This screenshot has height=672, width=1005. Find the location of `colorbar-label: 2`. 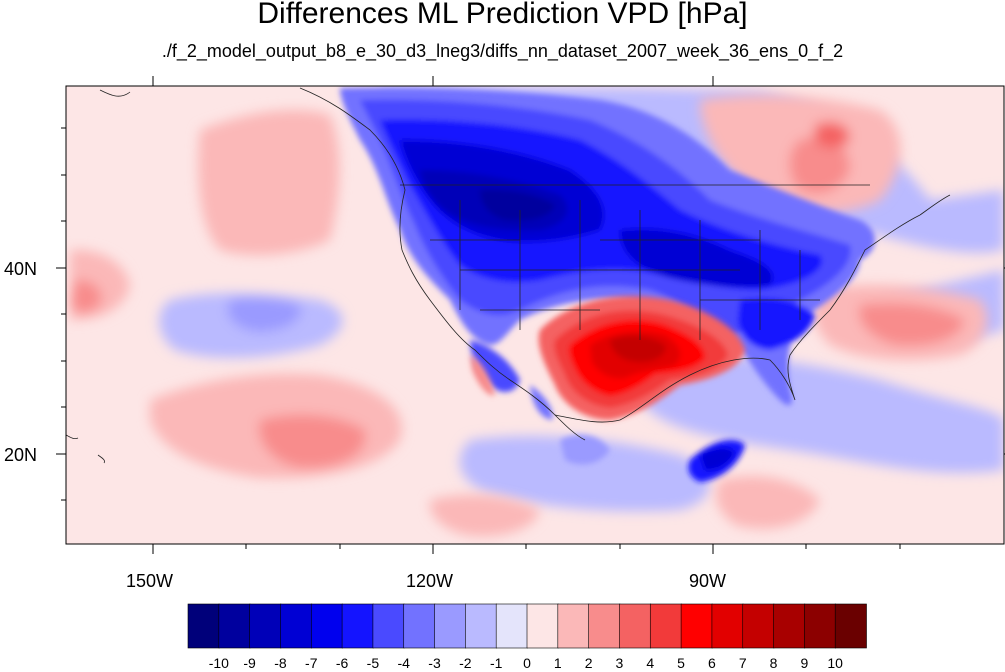

colorbar-label: 2 is located at coordinates (588, 663).